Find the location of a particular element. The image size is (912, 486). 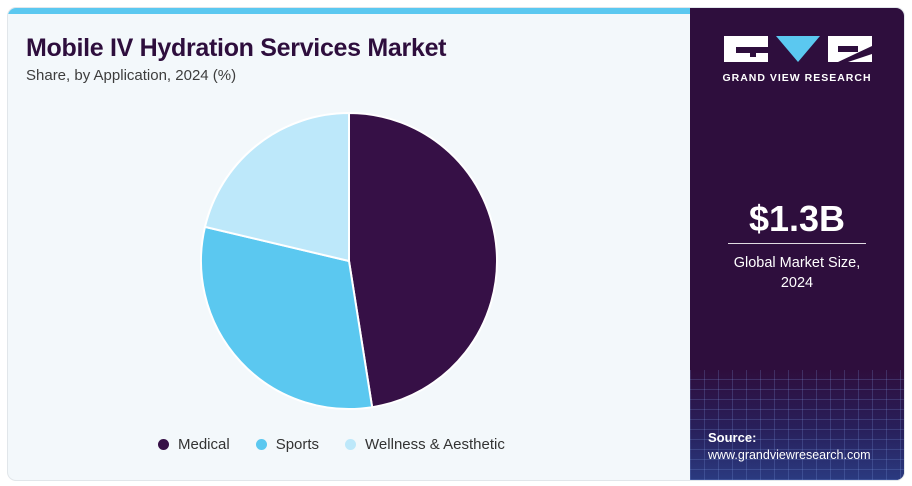

legend-label-medical: Medical is located at coordinates (204, 444).